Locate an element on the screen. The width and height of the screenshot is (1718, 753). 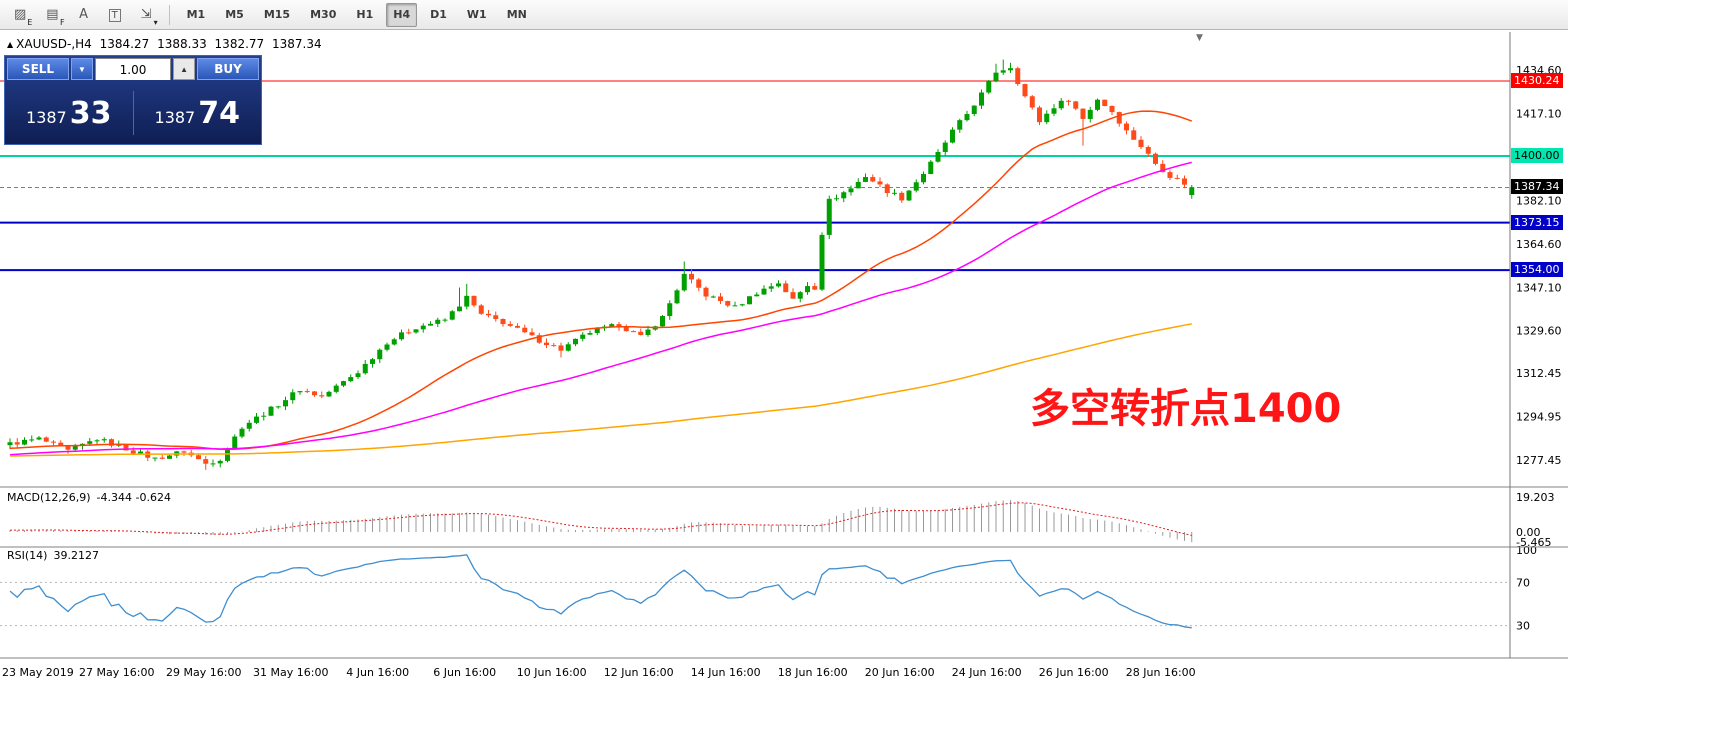
svg-text: 1312.45 is located at coordinates (1539, 373).